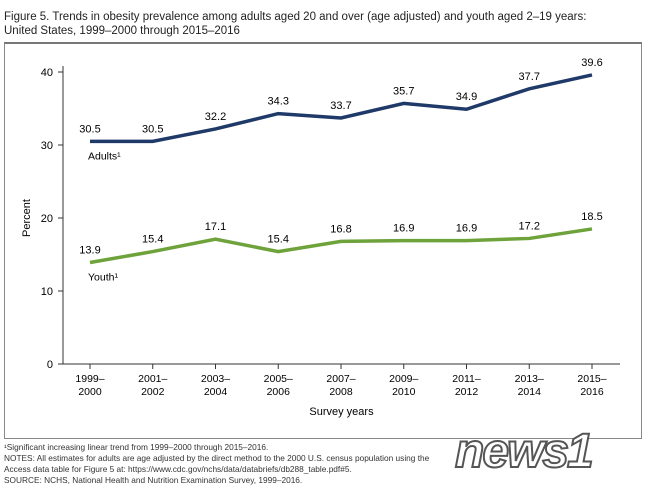 This screenshot has height=491, width=647. Describe the element at coordinates (47, 146) in the screenshot. I see `y-tick-label: 30` at that location.